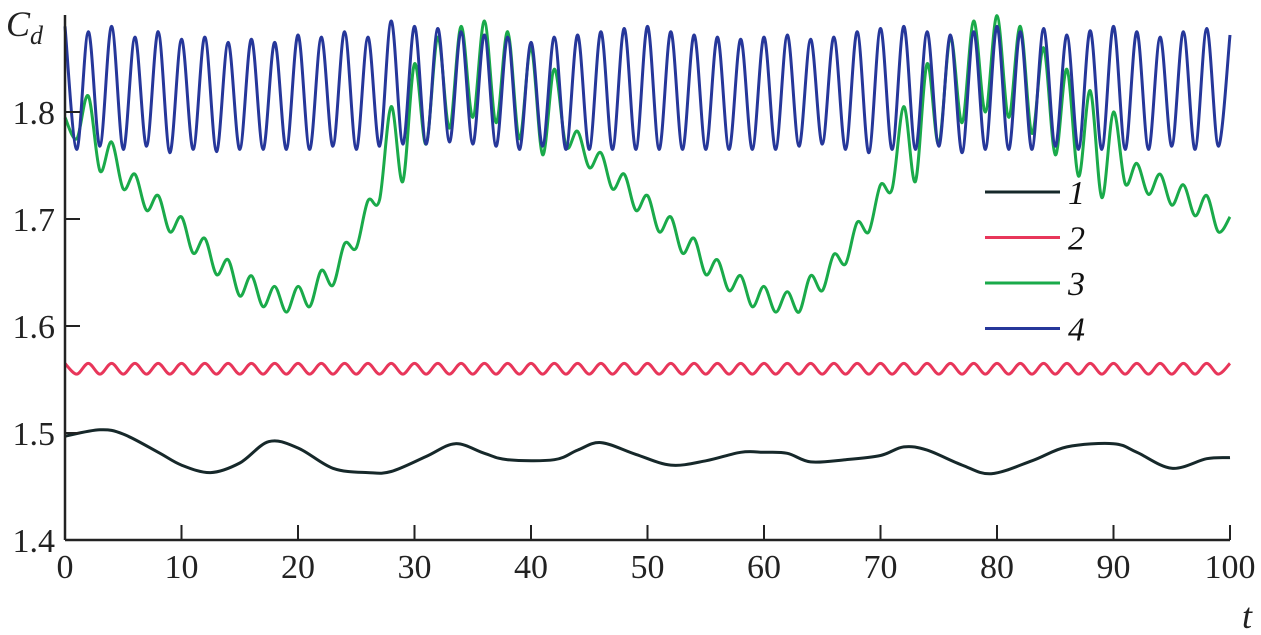  Describe the element at coordinates (34, 541) in the screenshot. I see `y-tick-label: 1.4` at that location.